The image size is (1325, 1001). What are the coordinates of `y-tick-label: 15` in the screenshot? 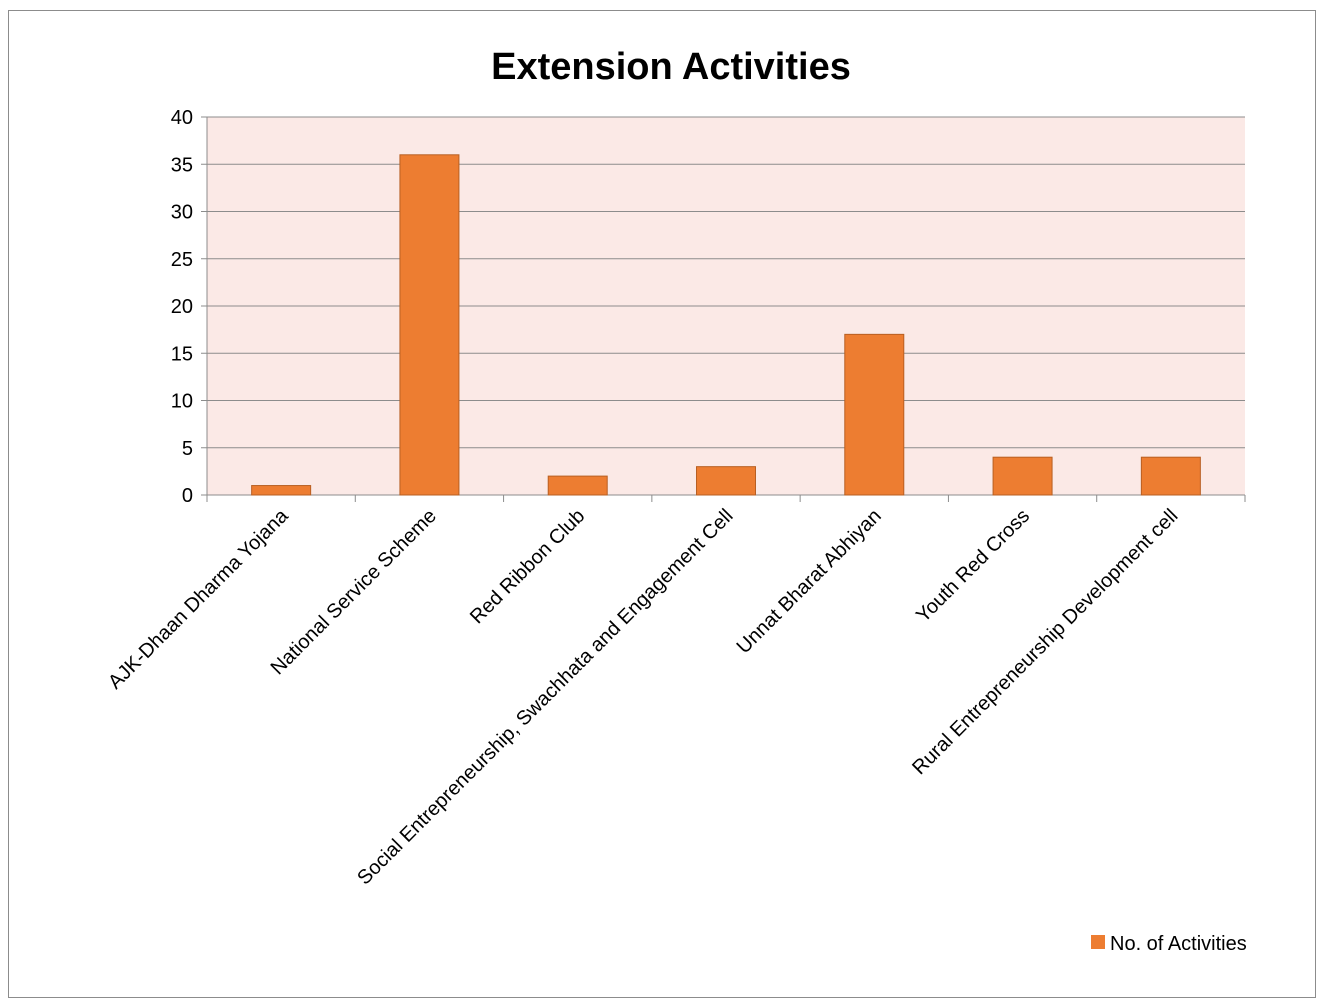 It's located at (182, 354).